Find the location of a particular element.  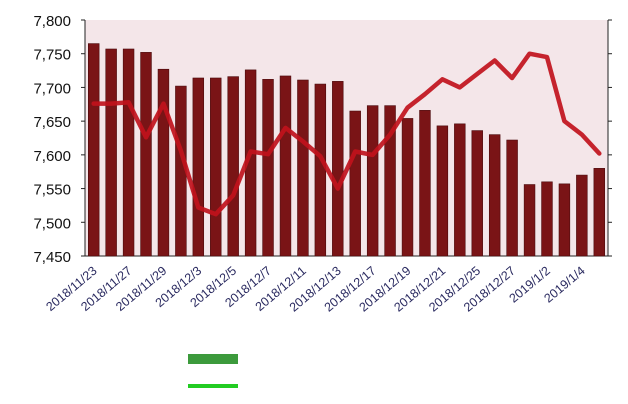

y-tick-label: 7,500 is located at coordinates (52, 223).